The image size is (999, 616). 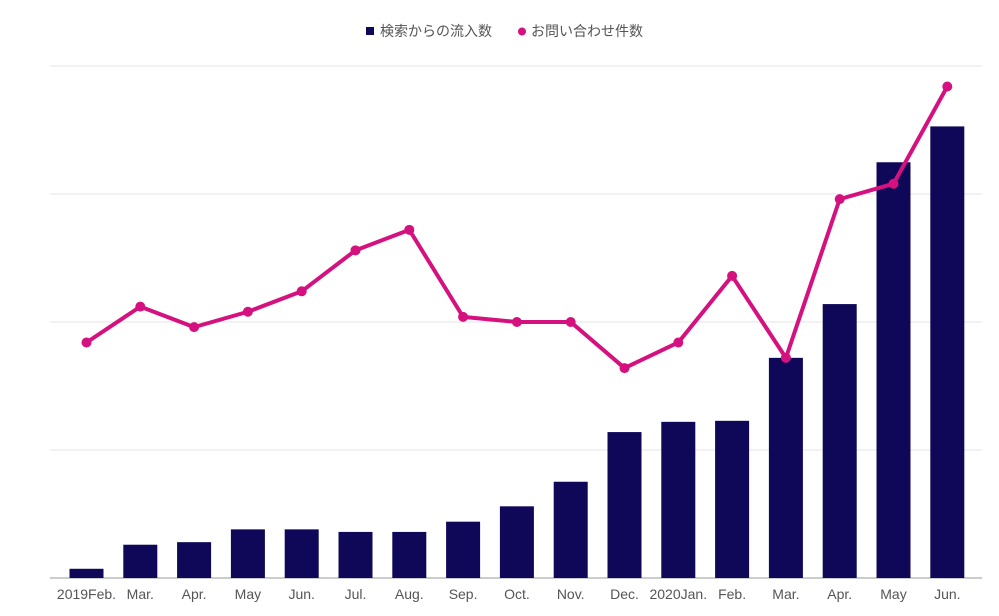 I want to click on x-tick-label: Oct., so click(x=517, y=594).